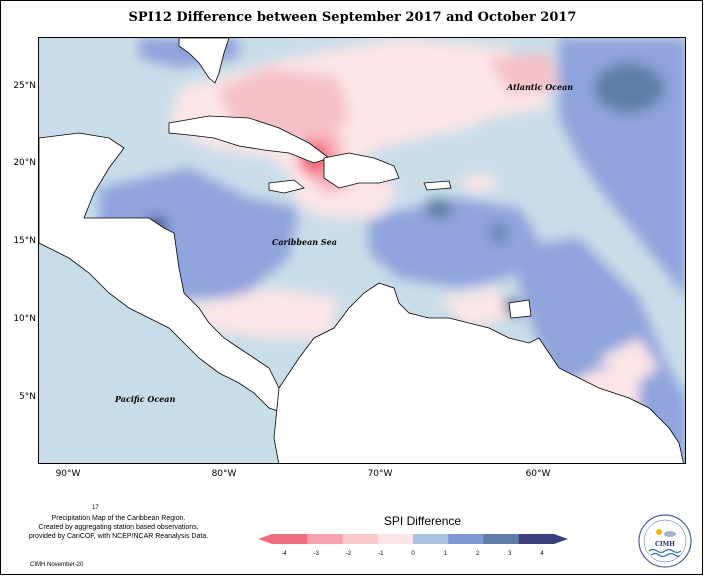 The width and height of the screenshot is (705, 577). What do you see at coordinates (665, 544) in the screenshot?
I see `logo-text: CIMH` at bounding box center [665, 544].